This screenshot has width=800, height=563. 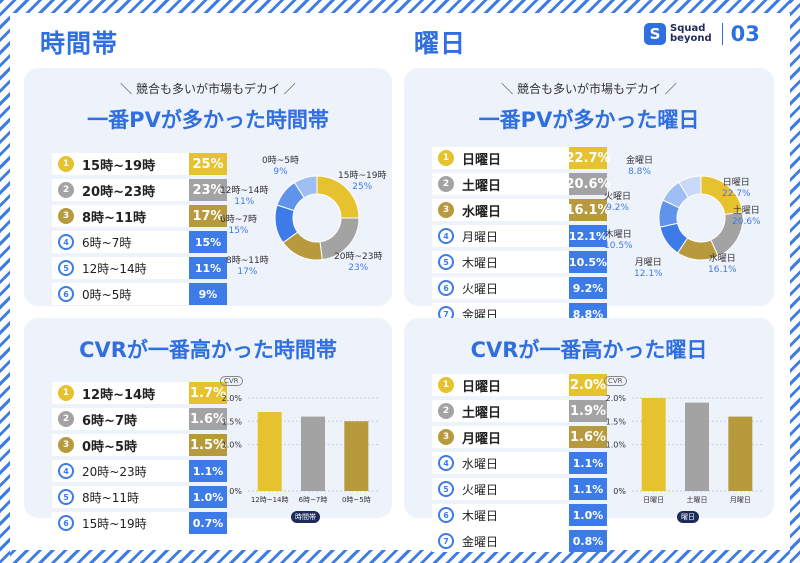 What do you see at coordinates (446, 541) in the screenshot?
I see `badge-icon: 7` at bounding box center [446, 541].